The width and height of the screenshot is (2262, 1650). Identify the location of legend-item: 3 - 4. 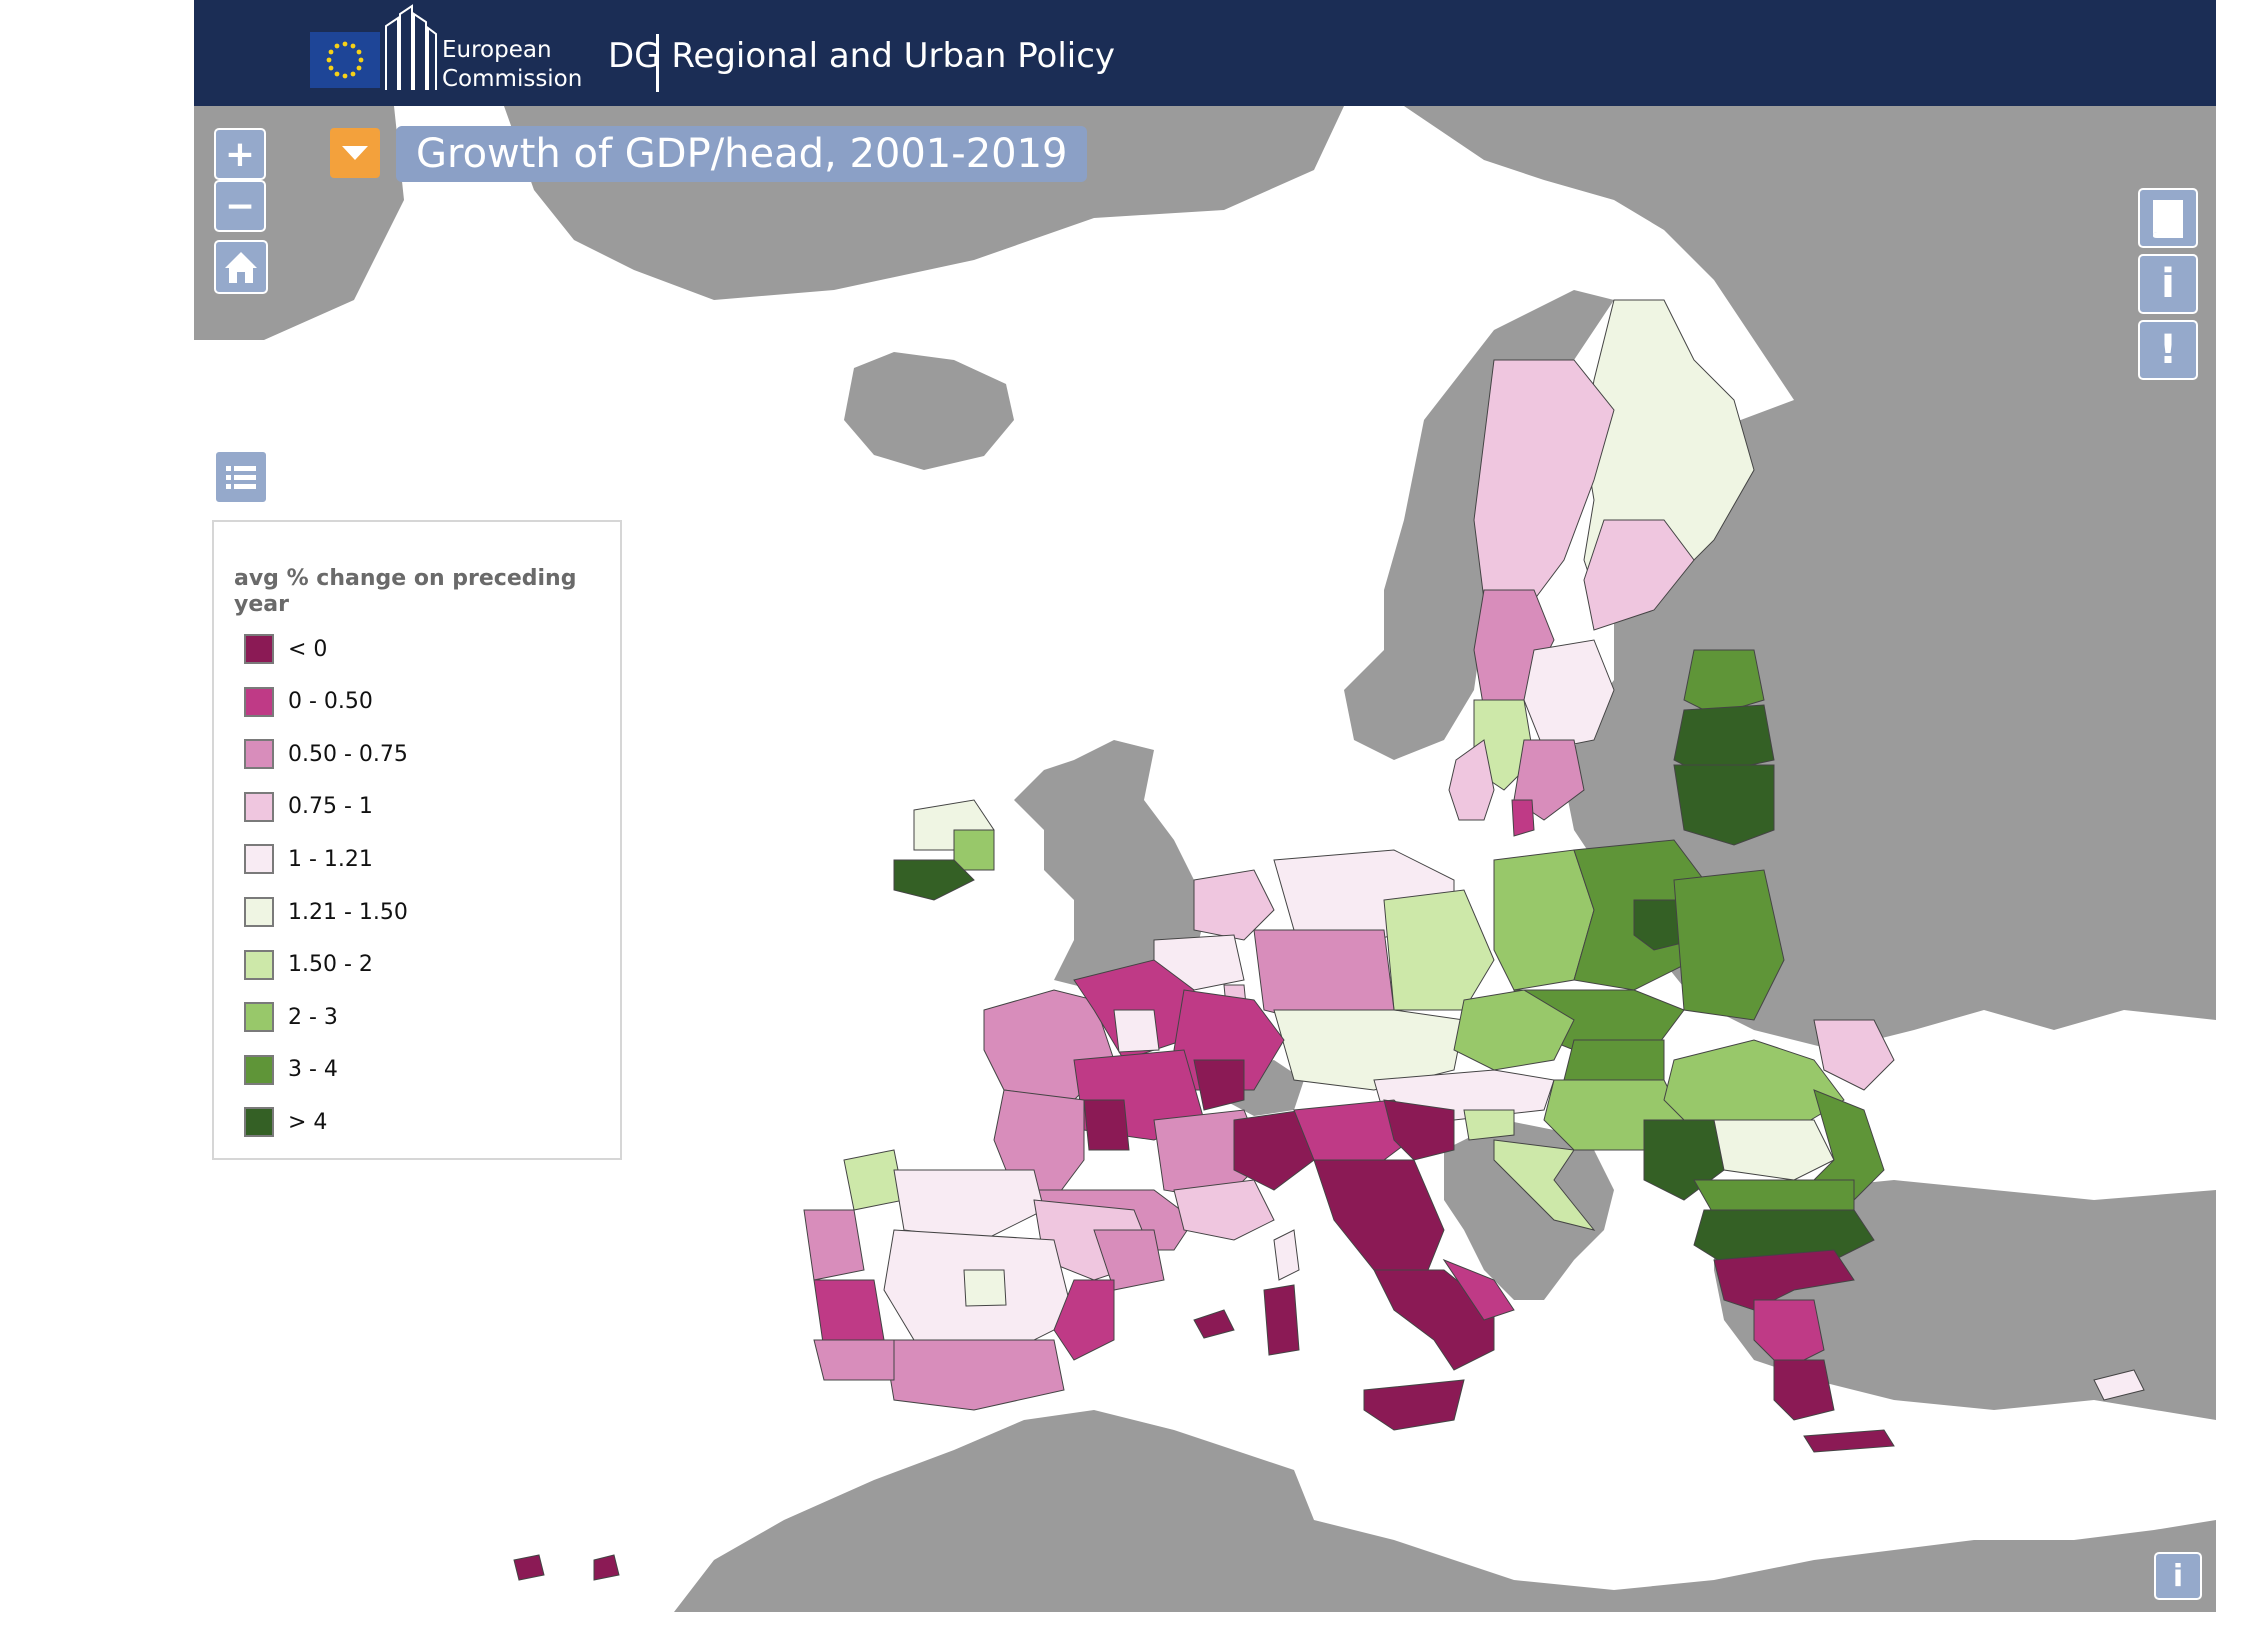
(291, 1070).